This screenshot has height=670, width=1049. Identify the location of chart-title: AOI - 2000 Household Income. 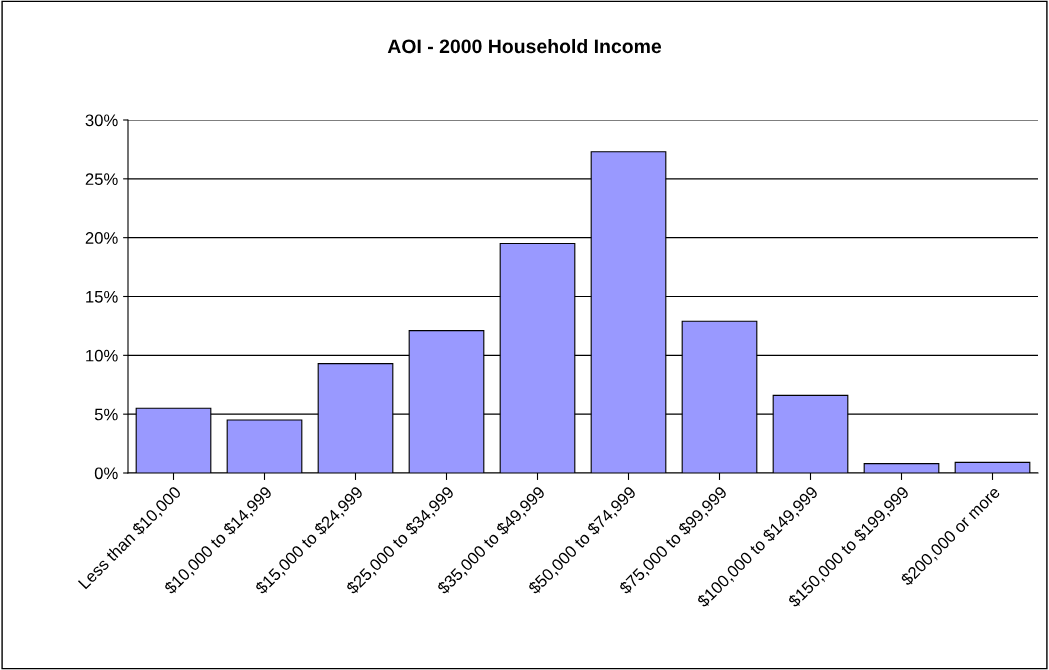
(524, 46).